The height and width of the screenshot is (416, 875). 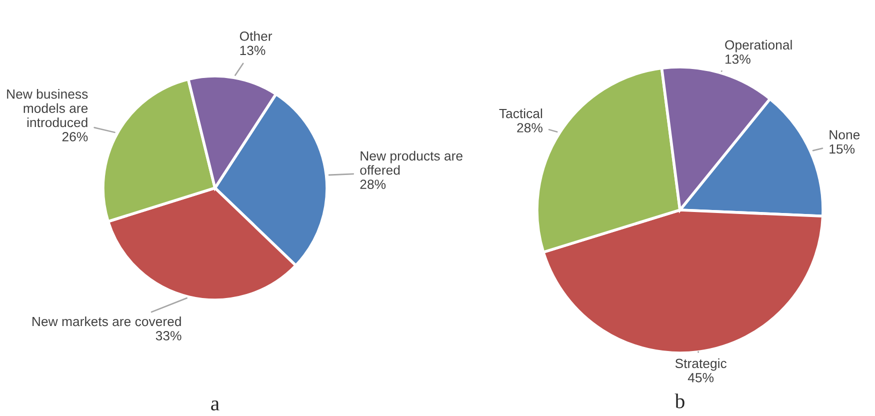 What do you see at coordinates (701, 364) in the screenshot?
I see `slice-label: Strategic` at bounding box center [701, 364].